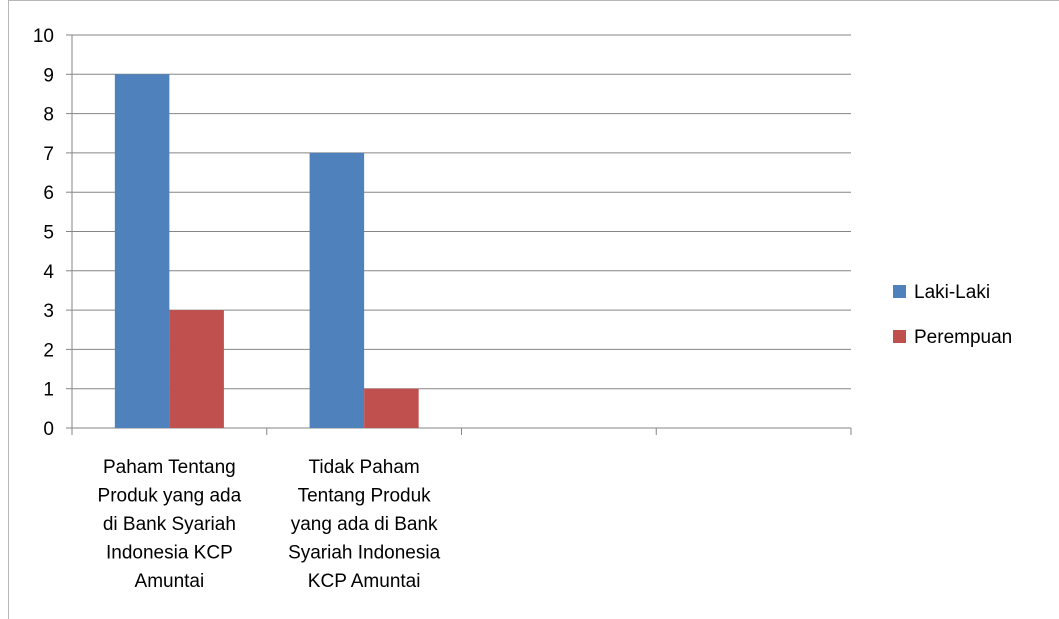  Describe the element at coordinates (48, 429) in the screenshot. I see `y-tick-label: 0` at that location.